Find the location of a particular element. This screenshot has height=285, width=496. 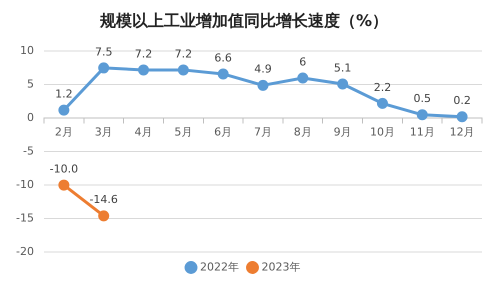

data-label: 4.9 is located at coordinates (263, 69).